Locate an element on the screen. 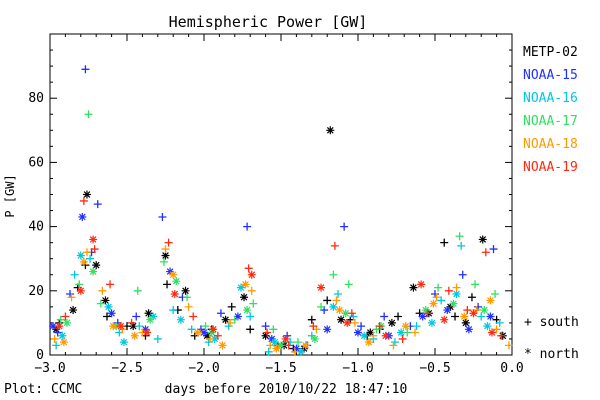  y-tick-label: 0 is located at coordinates (40, 355).